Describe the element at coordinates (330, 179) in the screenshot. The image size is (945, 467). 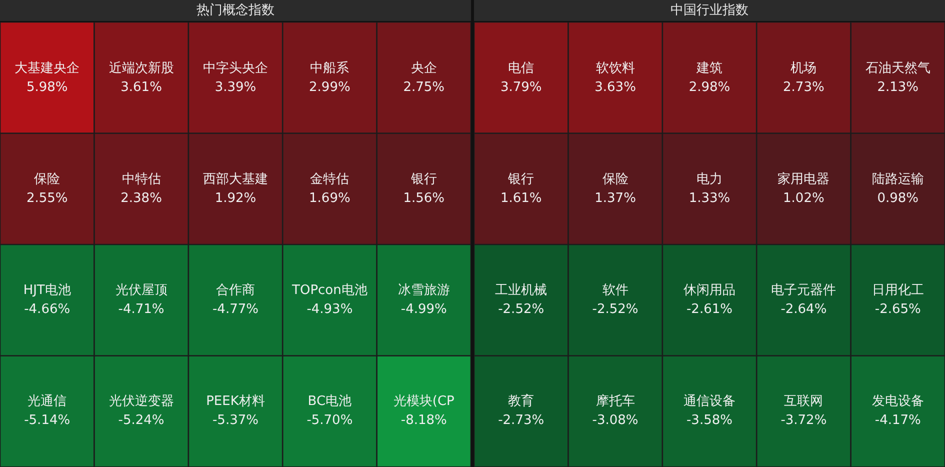
I see `category-label: 金特估` at that location.